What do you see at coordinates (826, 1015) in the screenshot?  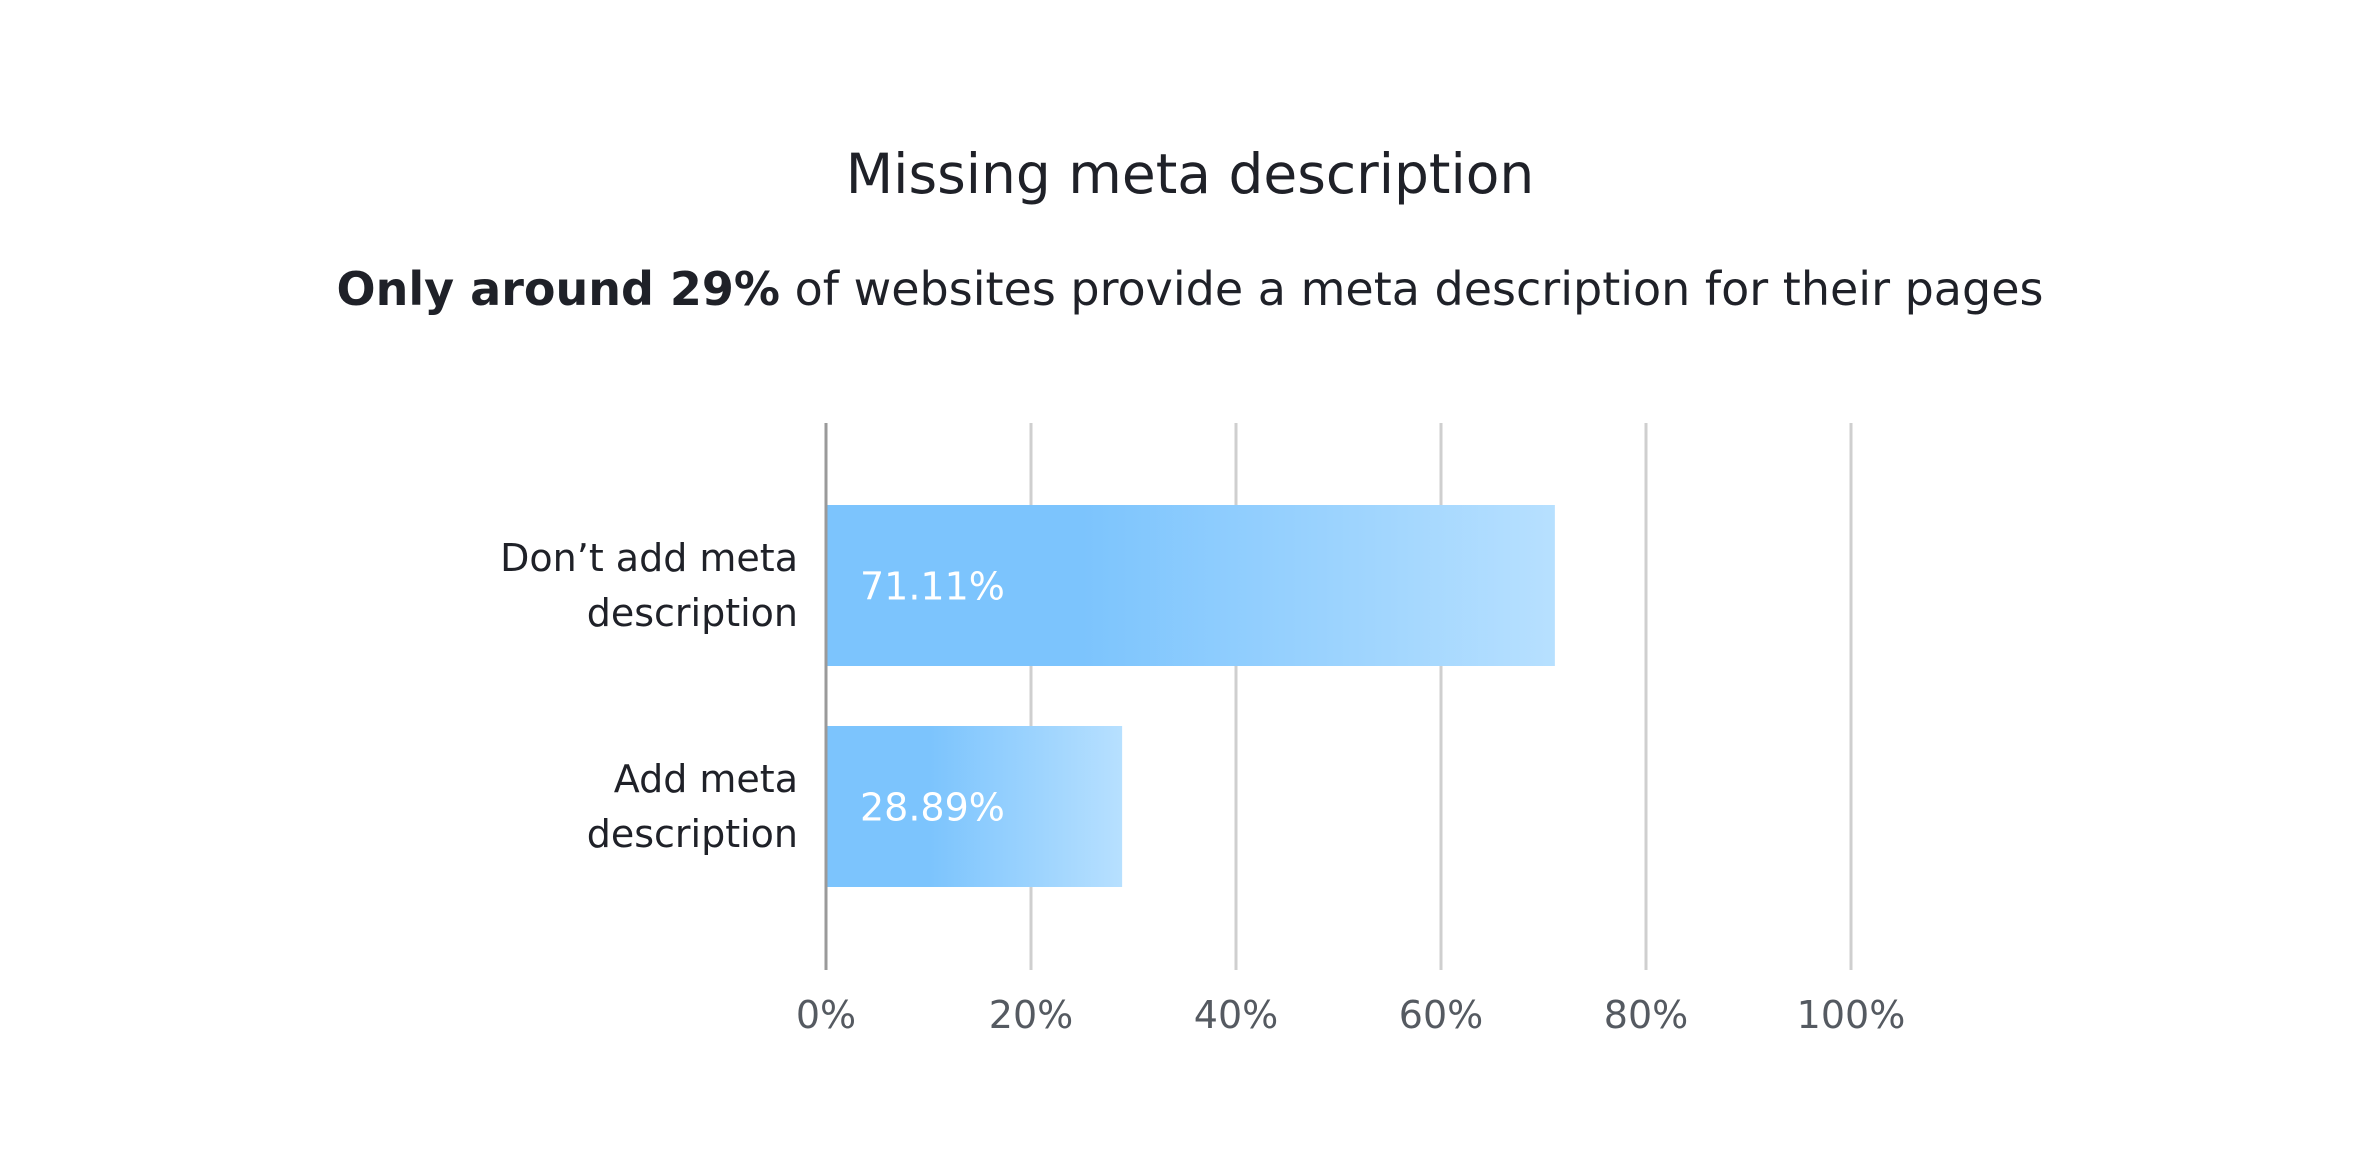 I see `x-tick-label-0: 0%` at bounding box center [826, 1015].